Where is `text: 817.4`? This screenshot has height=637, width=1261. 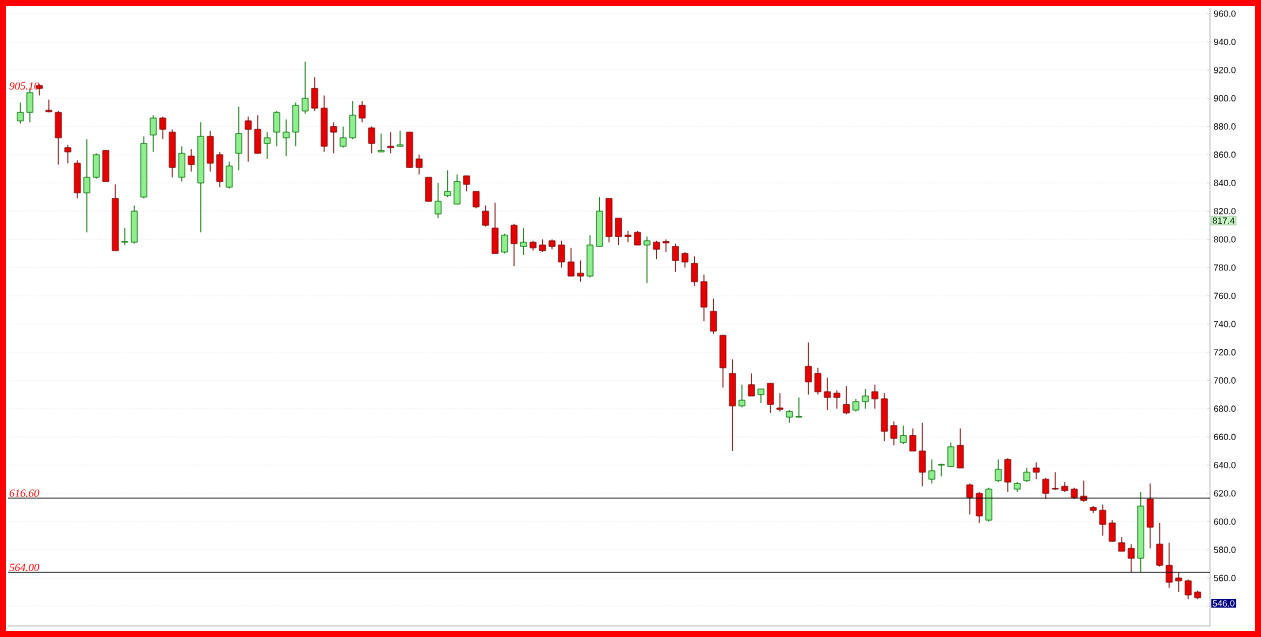
text: 817.4 is located at coordinates (1223, 220).